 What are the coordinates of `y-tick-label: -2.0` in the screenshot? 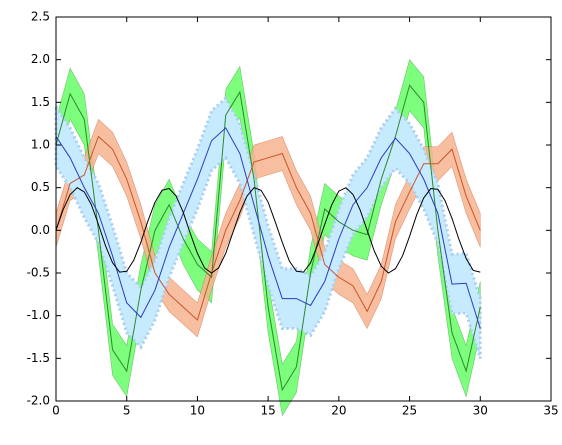 It's located at (38, 401).